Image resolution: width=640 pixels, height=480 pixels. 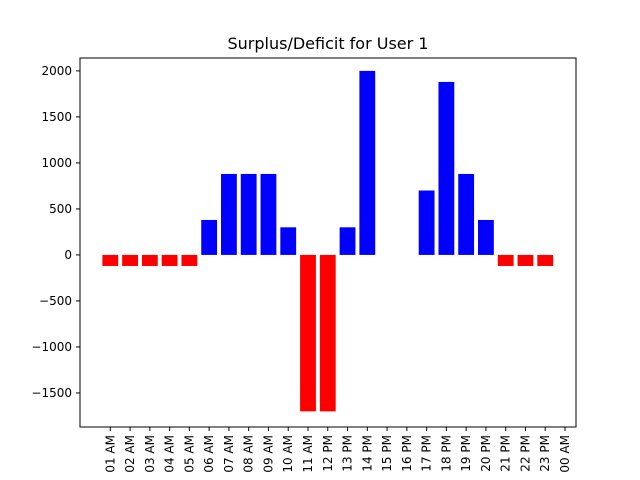 What do you see at coordinates (130, 260) in the screenshot?
I see `bar-02-am` at bounding box center [130, 260].